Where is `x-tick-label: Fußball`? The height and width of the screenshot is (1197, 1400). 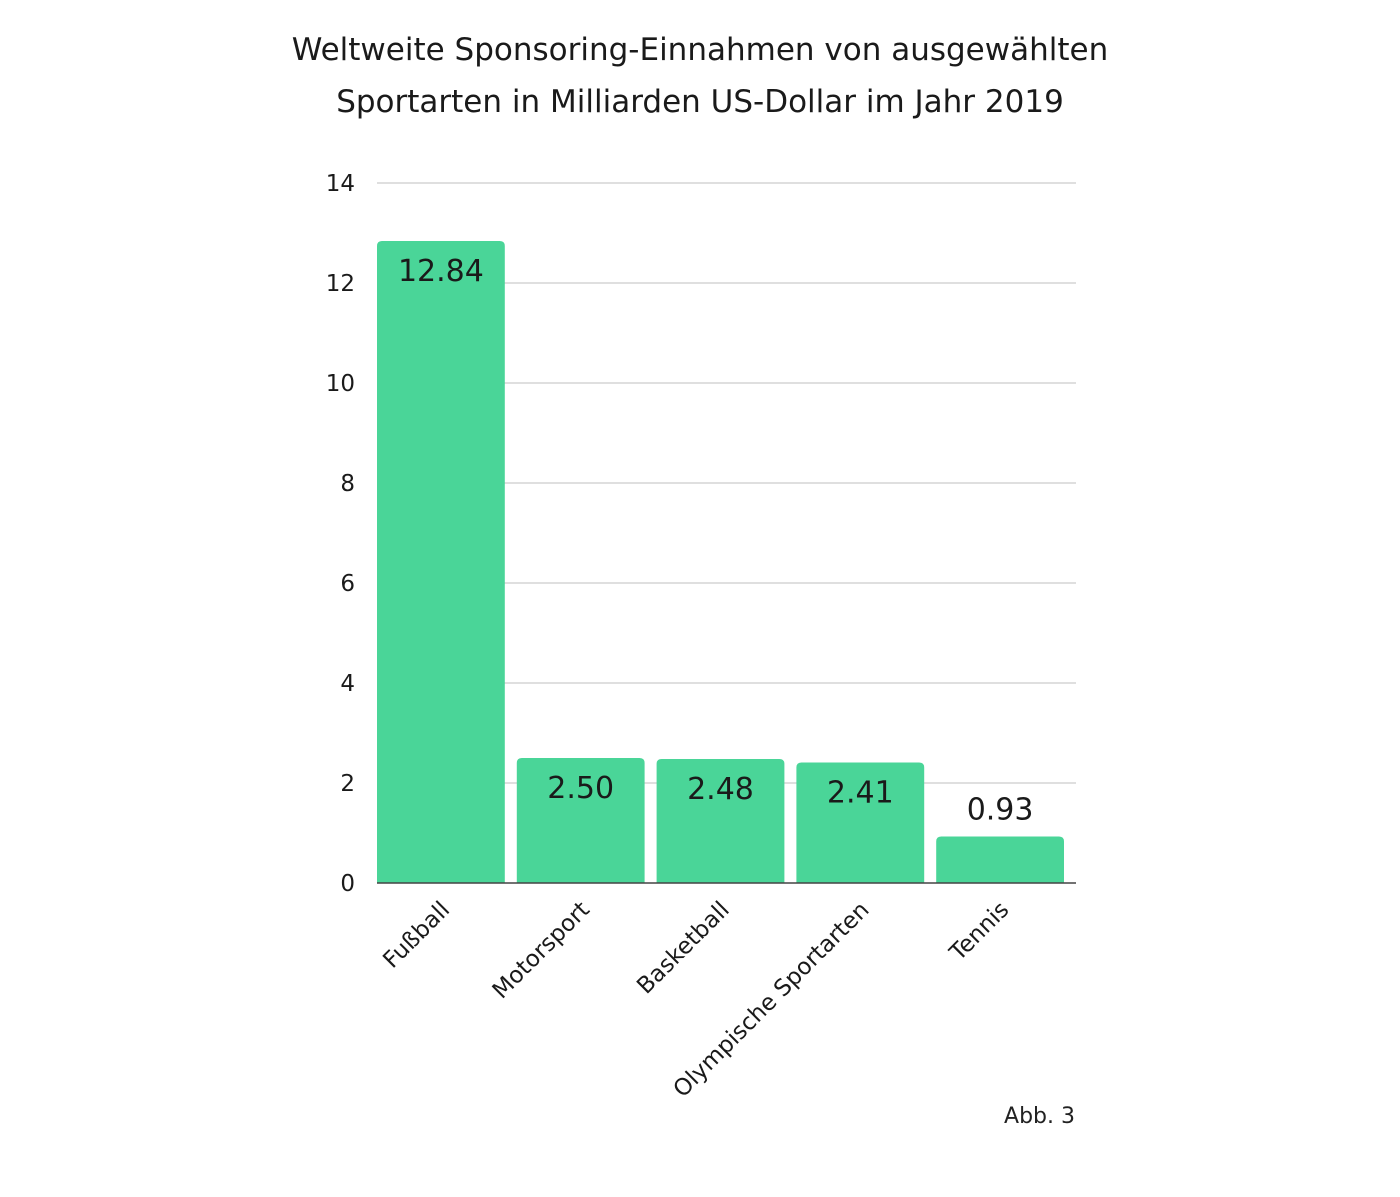
x-tick-label: Fußball is located at coordinates (416, 935).